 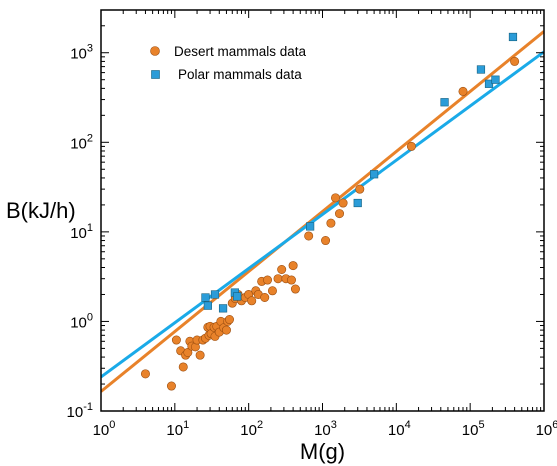 I want to click on legend-label-polar: Polar mammals data, so click(x=240, y=74).